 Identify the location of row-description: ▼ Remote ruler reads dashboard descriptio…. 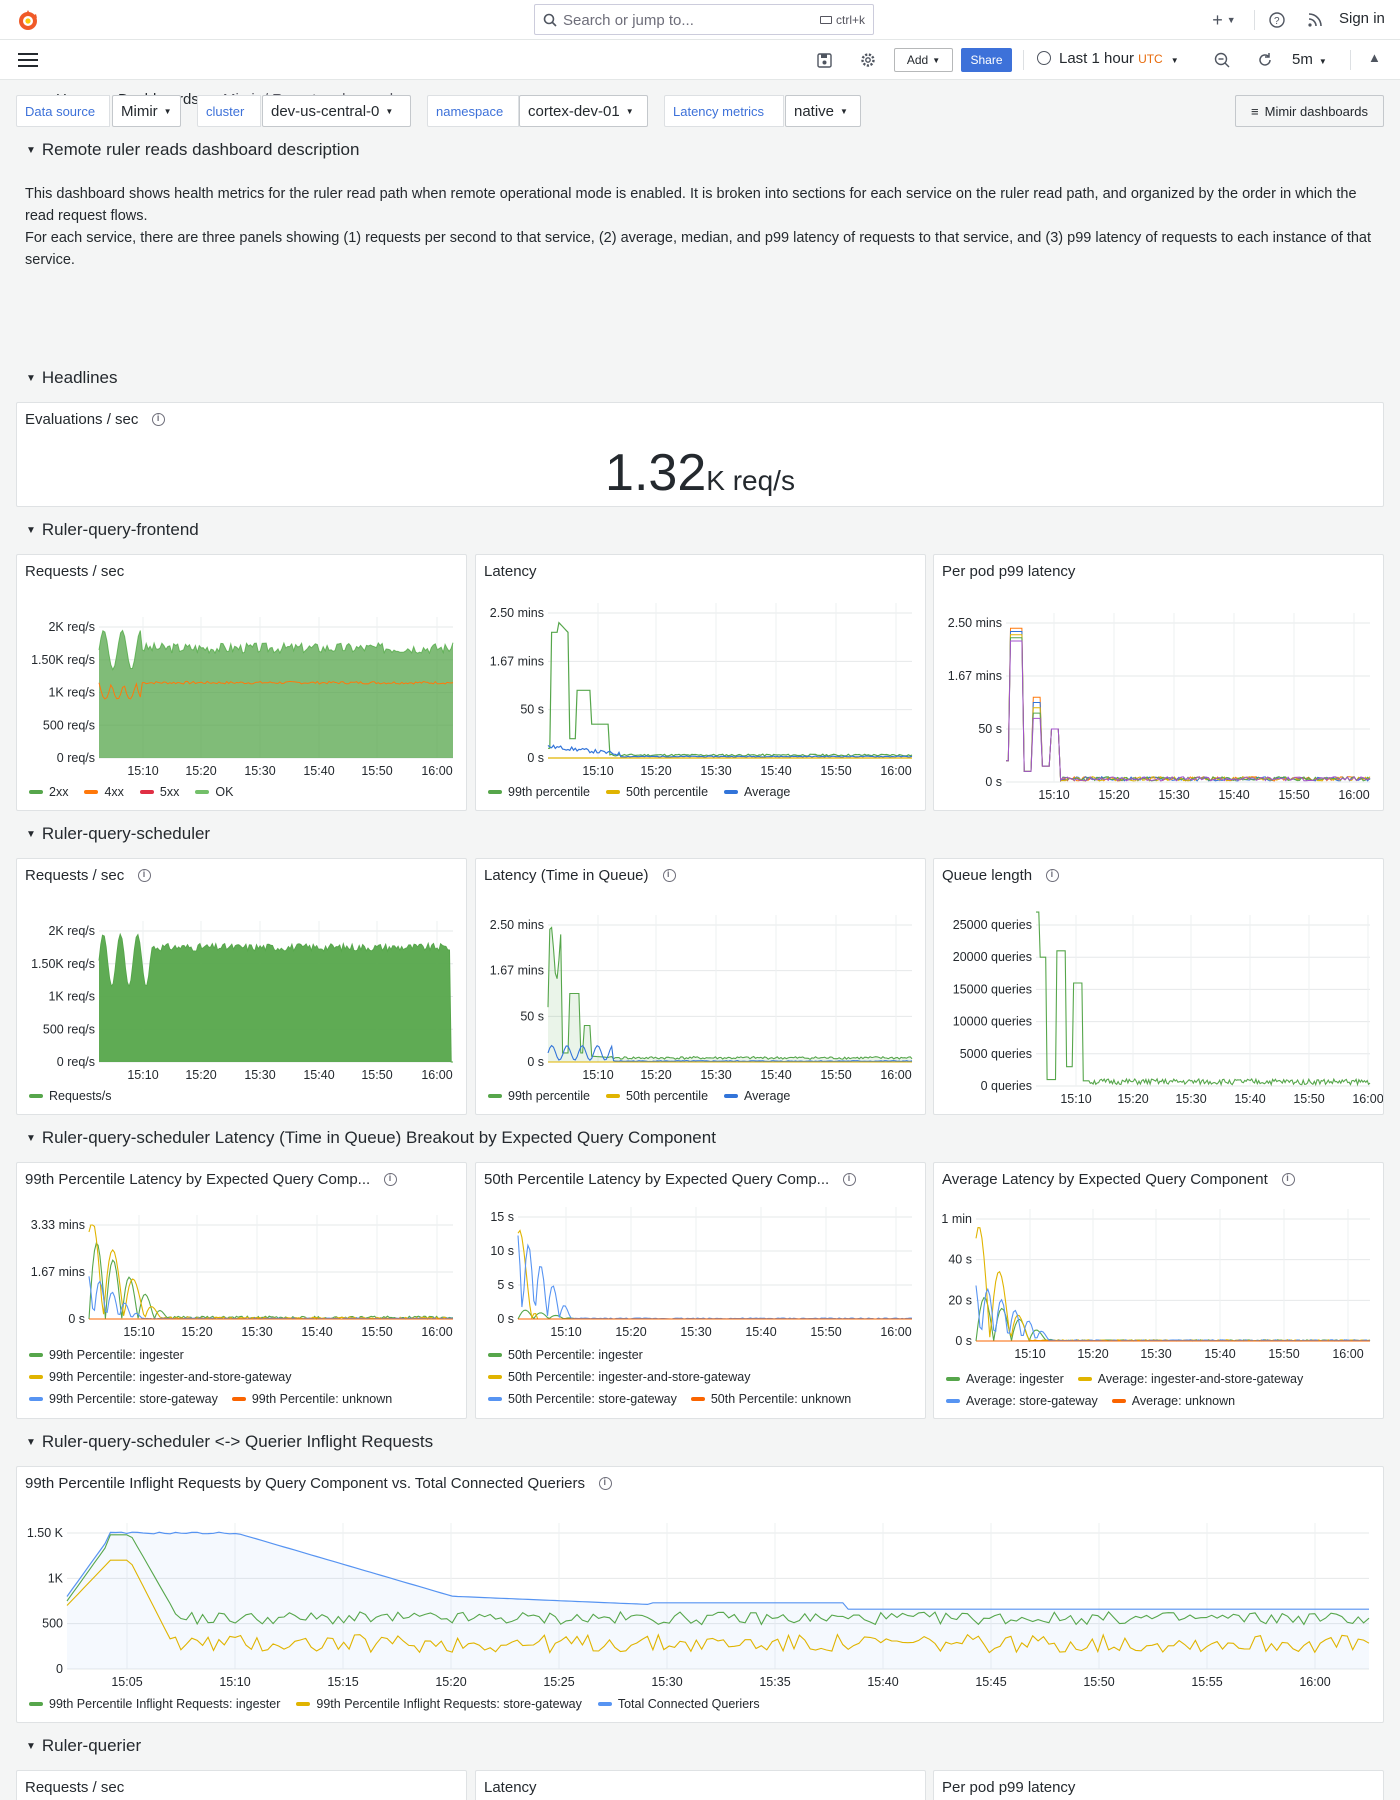
(192, 150).